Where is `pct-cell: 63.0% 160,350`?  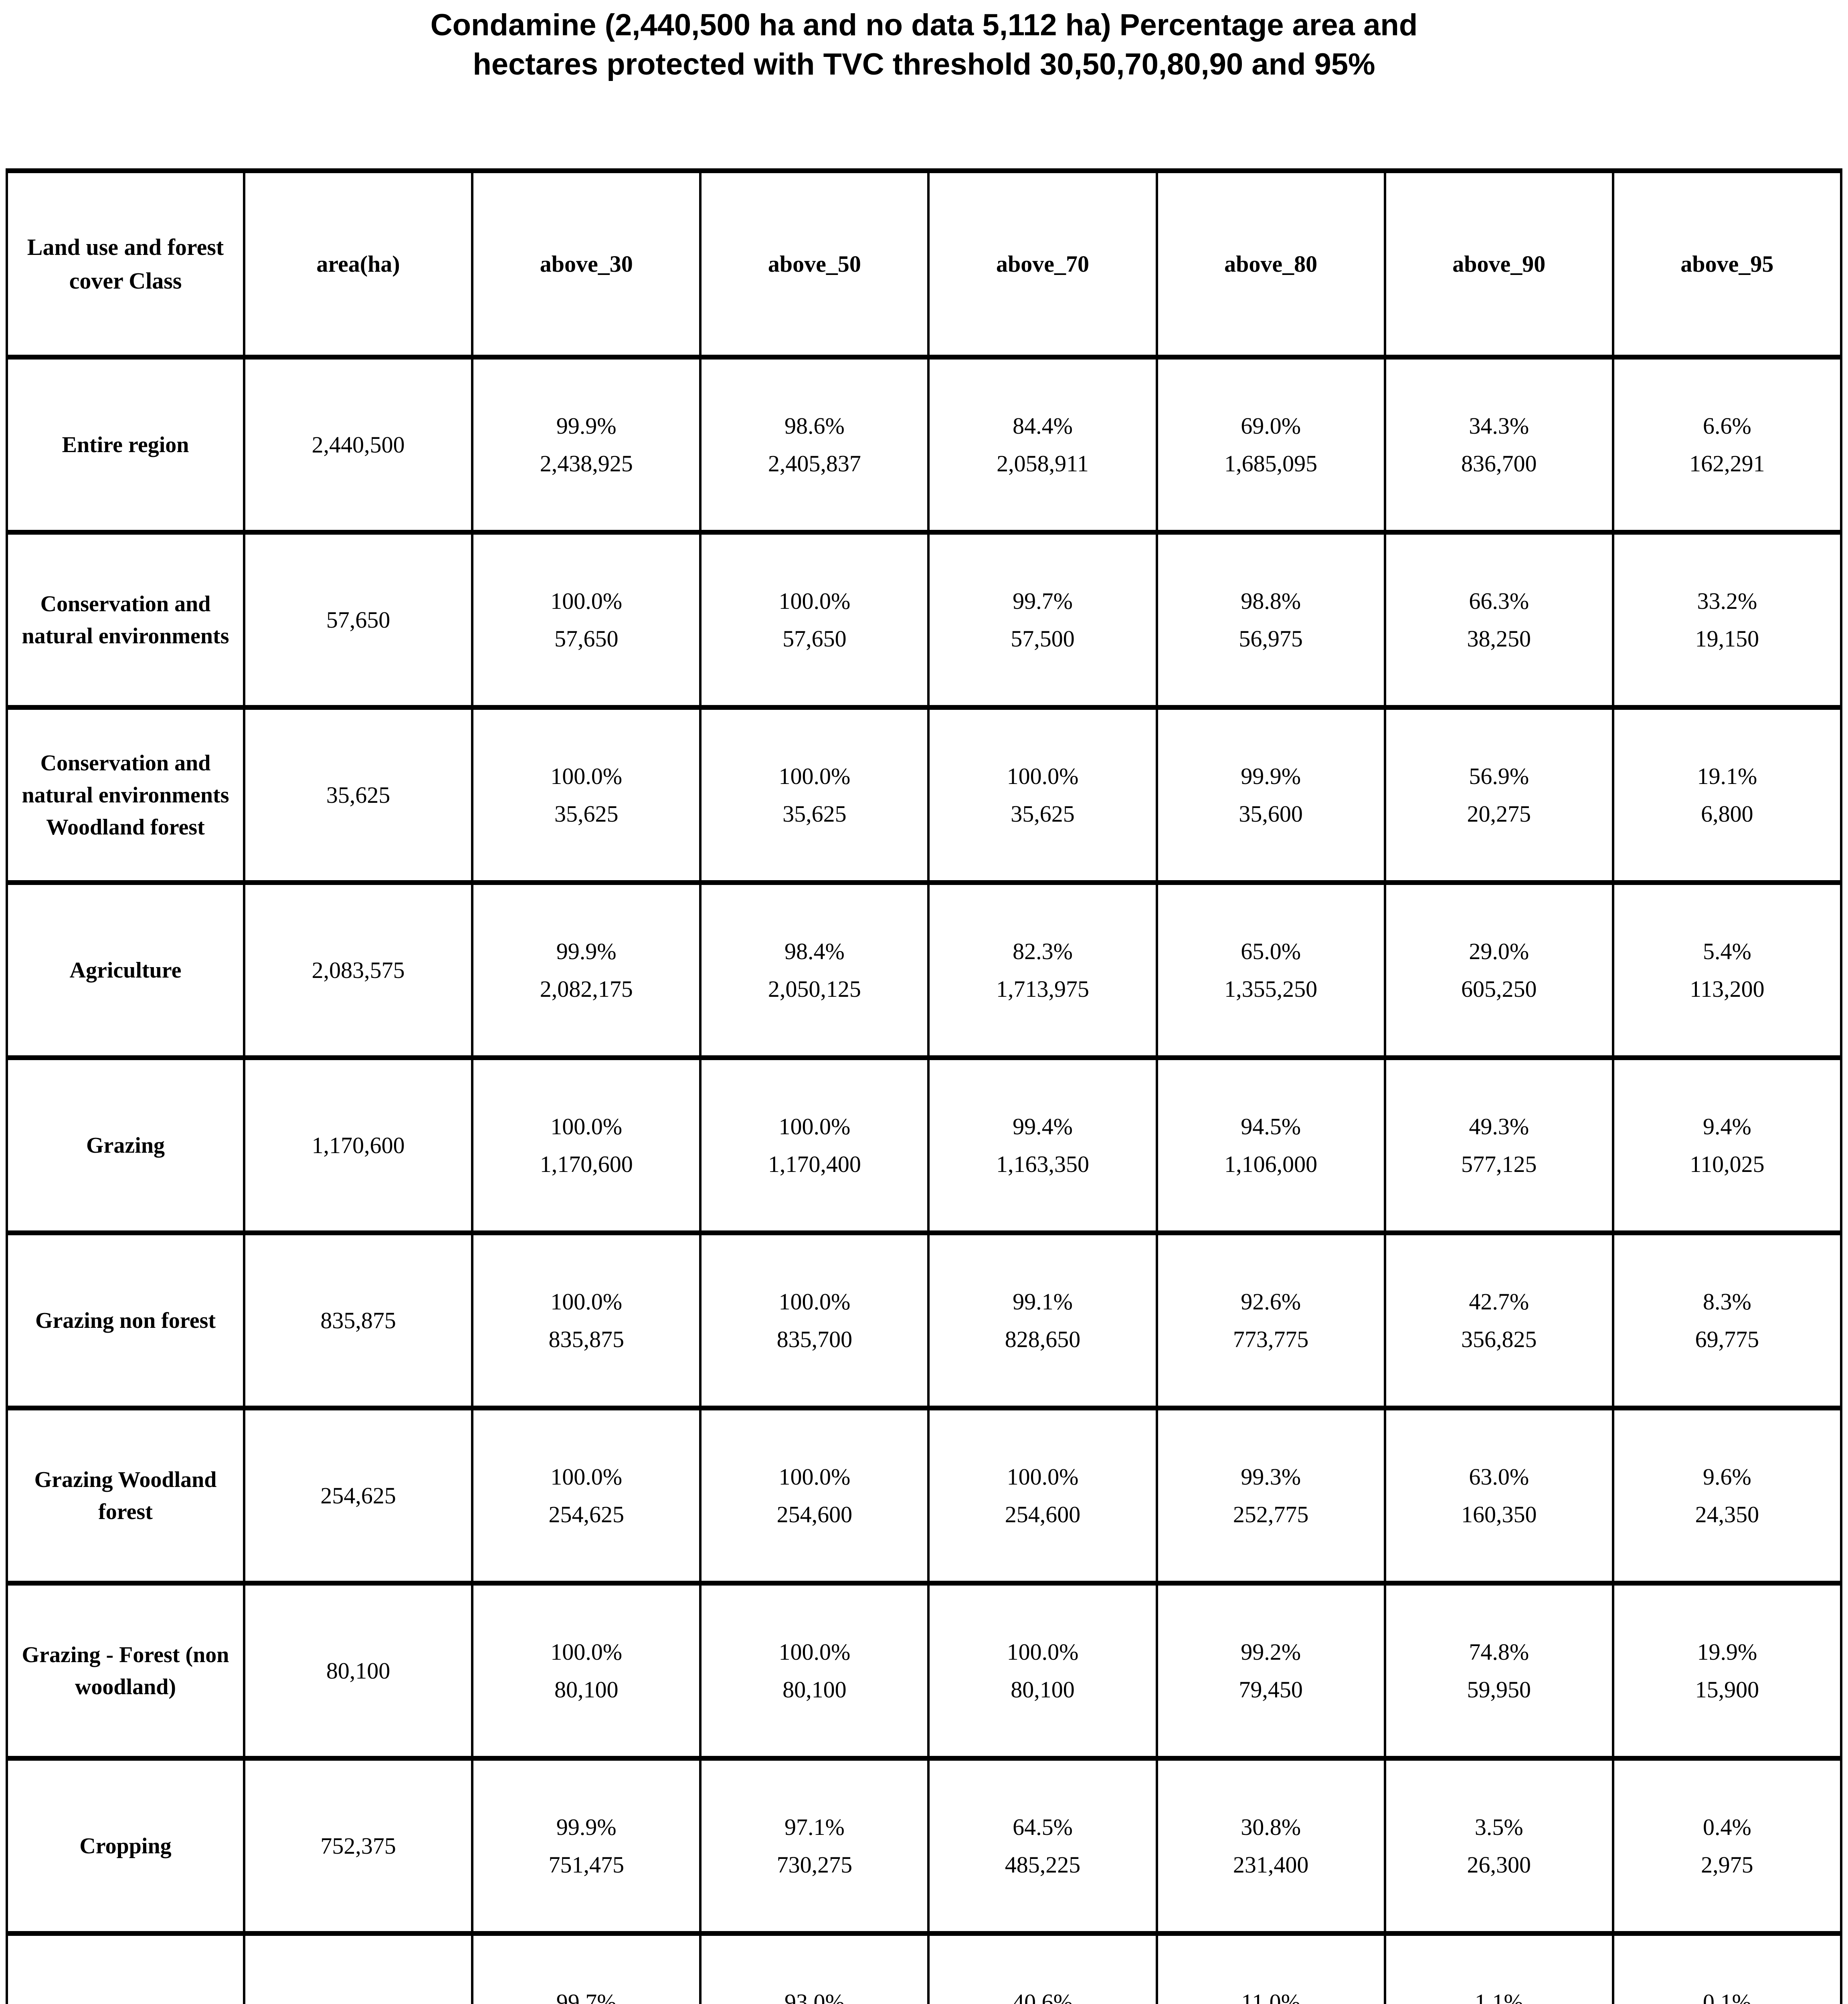
pct-cell: 63.0% 160,350 is located at coordinates (1498, 1496).